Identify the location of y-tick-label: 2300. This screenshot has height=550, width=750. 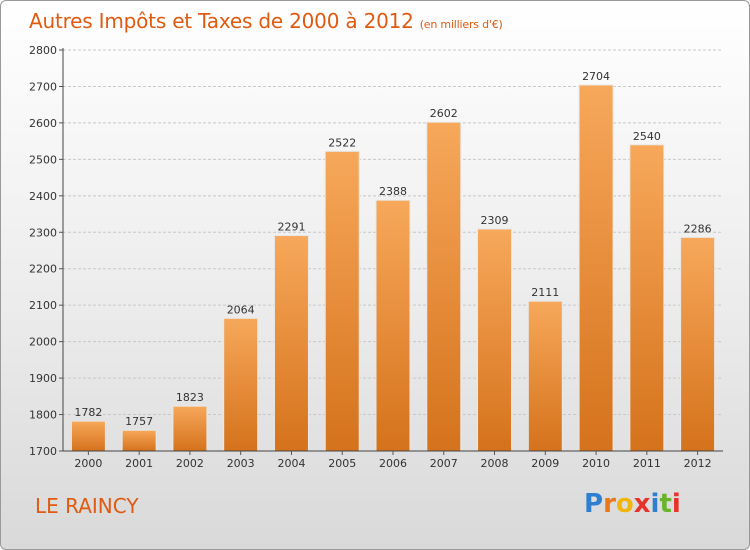
(43, 232).